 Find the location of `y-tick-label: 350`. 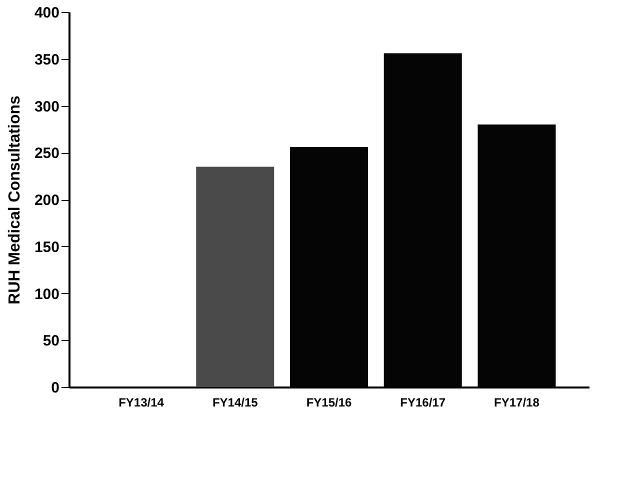

y-tick-label: 350 is located at coordinates (47, 59).